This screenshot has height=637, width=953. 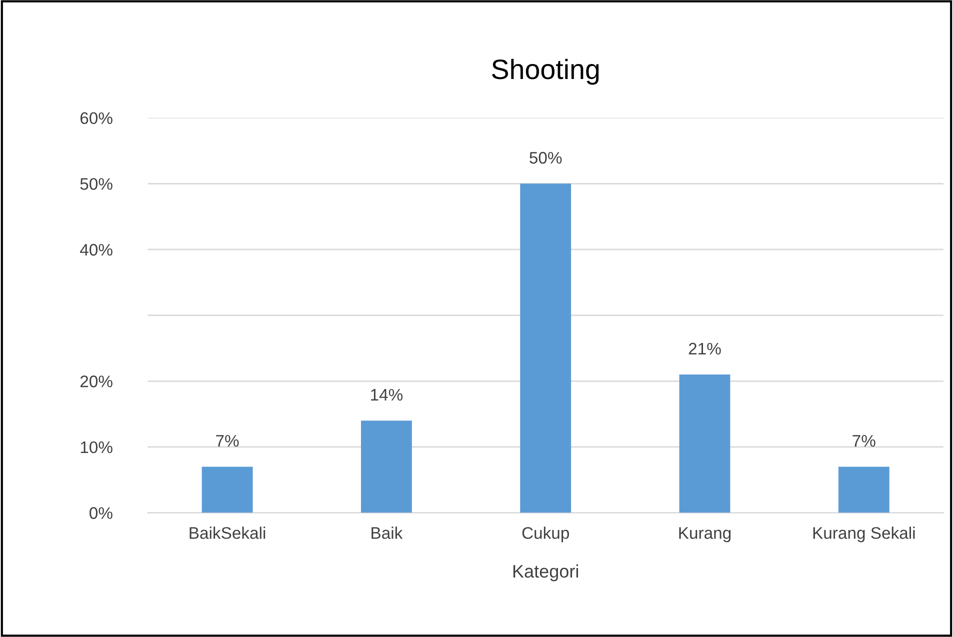 What do you see at coordinates (101, 513) in the screenshot?
I see `y-tick-label: 0%` at bounding box center [101, 513].